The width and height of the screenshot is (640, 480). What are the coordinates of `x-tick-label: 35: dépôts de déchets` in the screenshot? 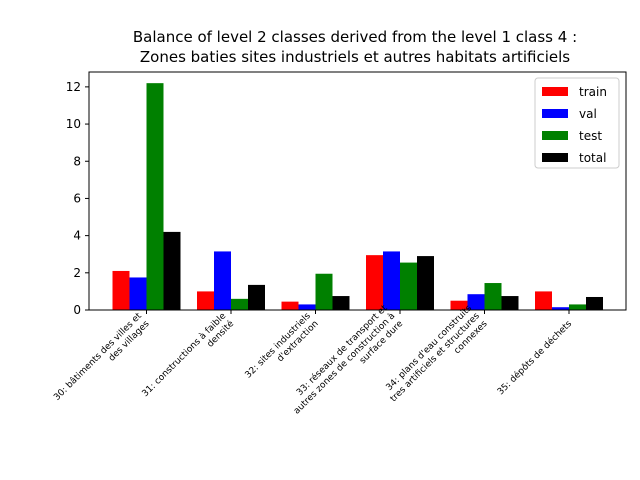 It's located at (534, 357).